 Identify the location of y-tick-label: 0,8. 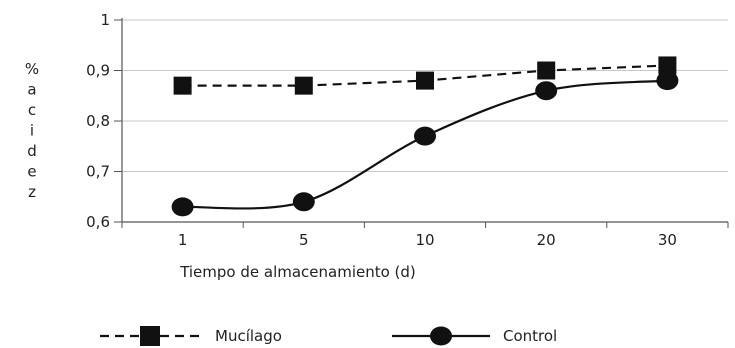
(98, 121).